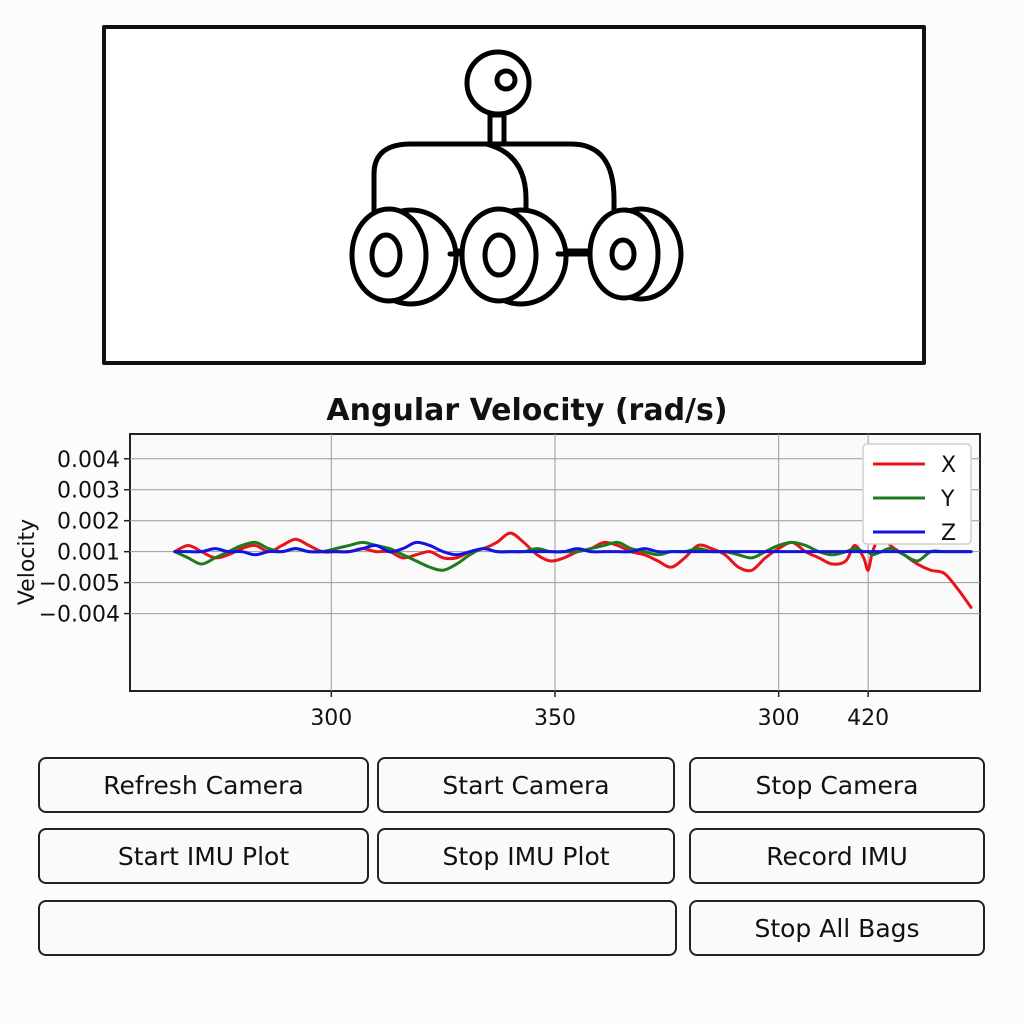  Describe the element at coordinates (948, 465) in the screenshot. I see `legend-label-x: X` at that location.